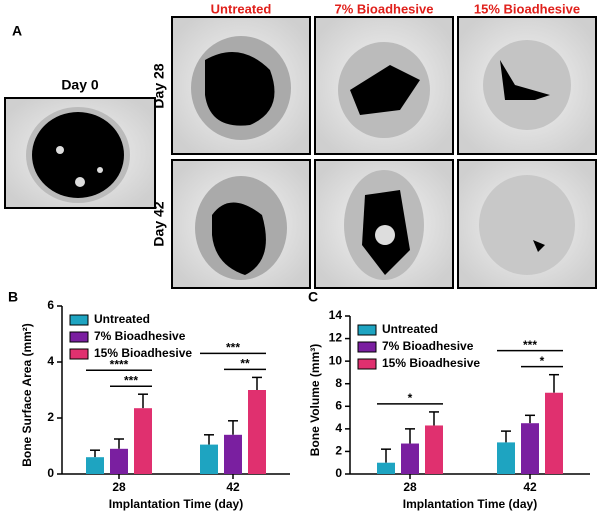 The image size is (600, 512). I want to click on significance-label: **, so click(245, 364).